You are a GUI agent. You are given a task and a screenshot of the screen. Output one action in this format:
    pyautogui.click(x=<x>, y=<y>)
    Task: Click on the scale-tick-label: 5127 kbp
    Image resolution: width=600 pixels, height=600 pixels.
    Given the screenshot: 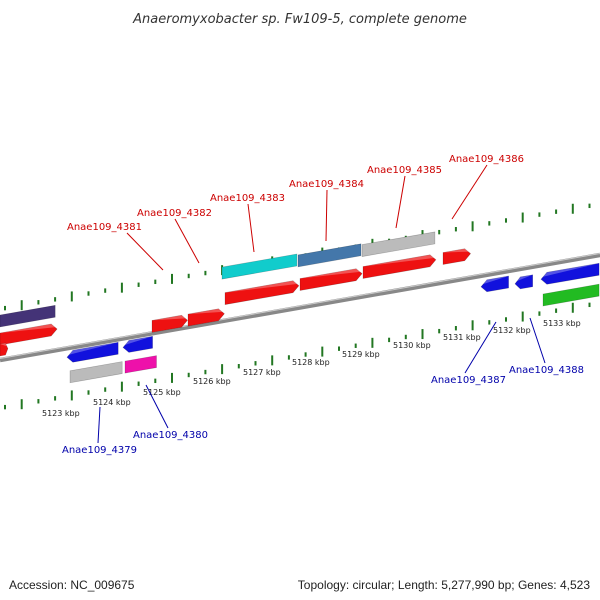 What is the action you would take?
    pyautogui.click(x=262, y=372)
    